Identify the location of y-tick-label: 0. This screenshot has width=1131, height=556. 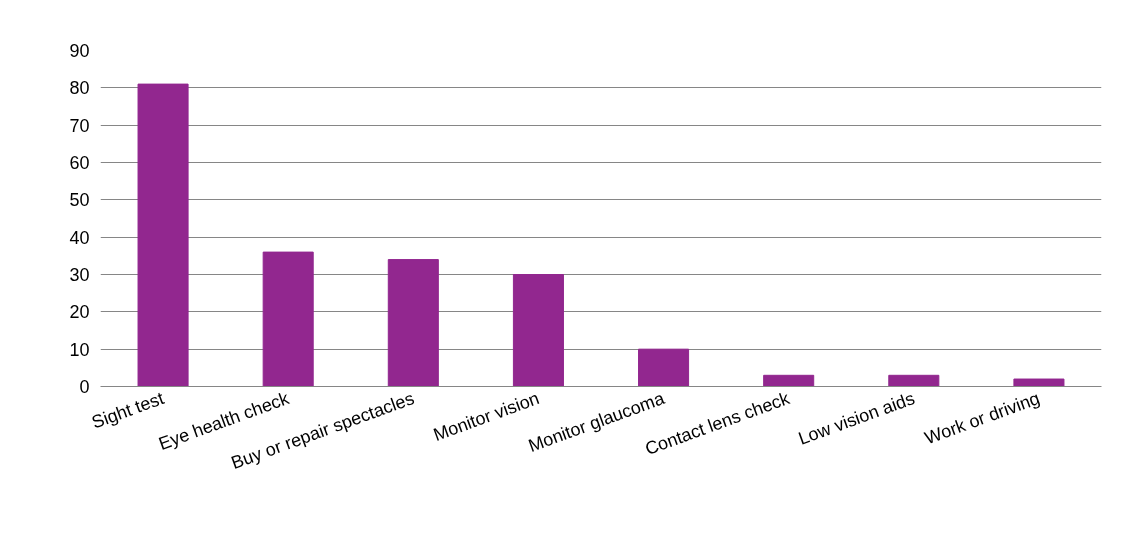
(84, 387).